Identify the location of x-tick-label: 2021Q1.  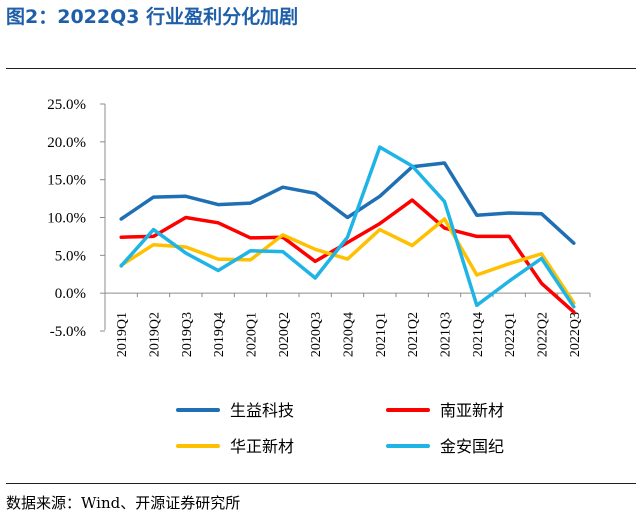
(381, 334).